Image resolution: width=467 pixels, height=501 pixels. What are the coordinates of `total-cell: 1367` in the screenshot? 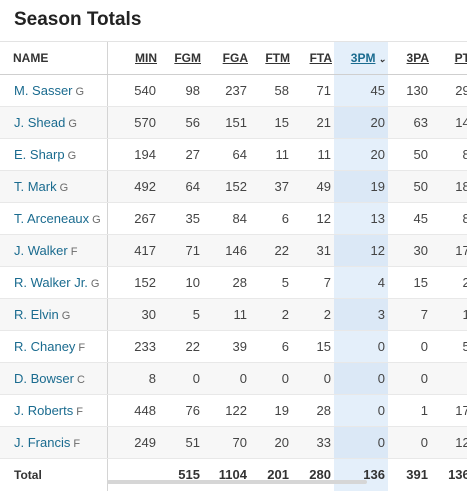 It's located at (449, 474).